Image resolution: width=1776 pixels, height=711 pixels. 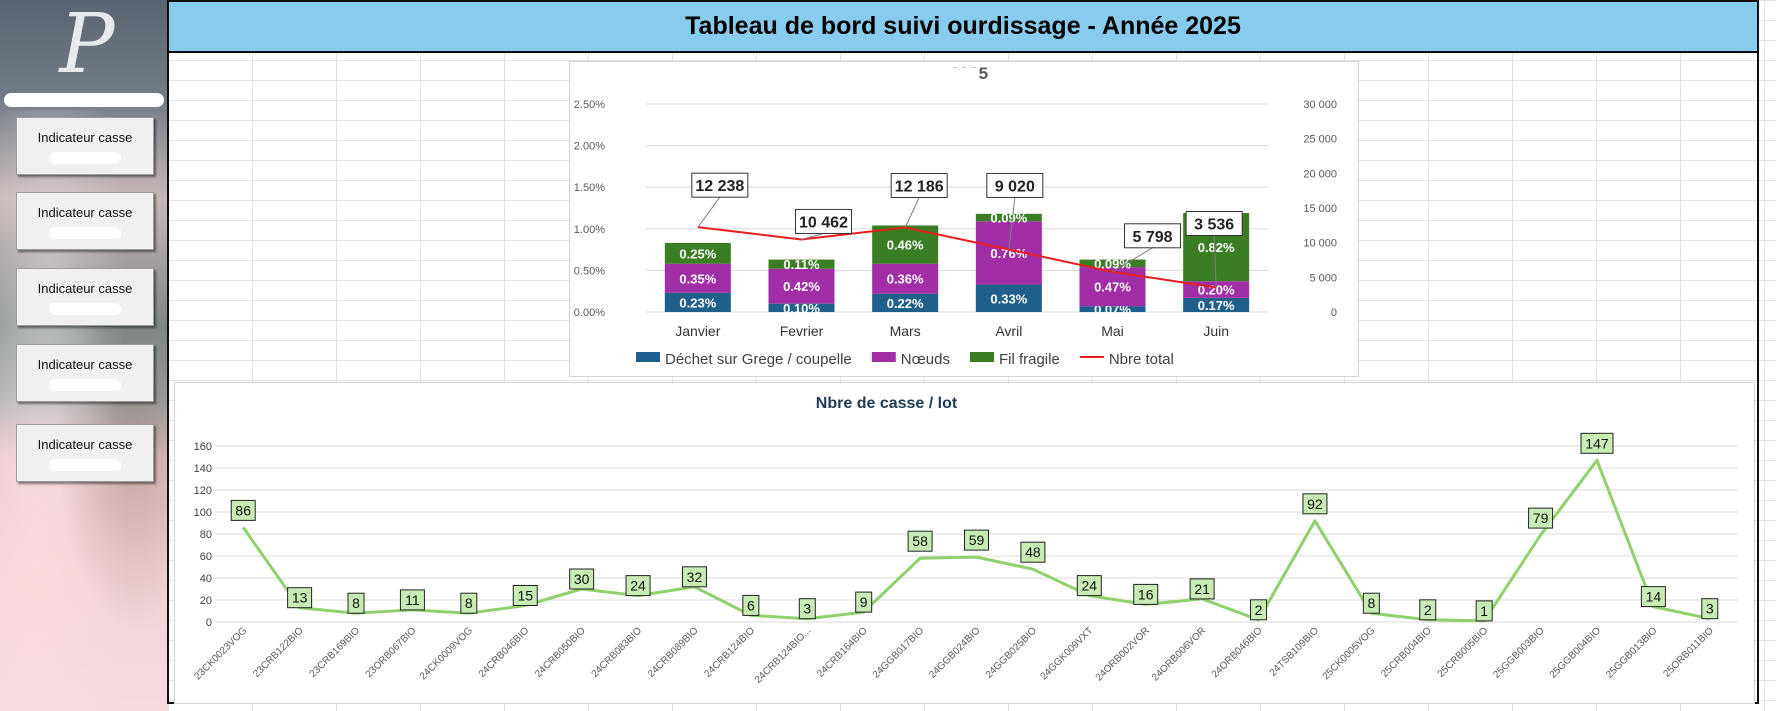 I want to click on x-tick-label: 24GGB025BIO, so click(x=1011, y=652).